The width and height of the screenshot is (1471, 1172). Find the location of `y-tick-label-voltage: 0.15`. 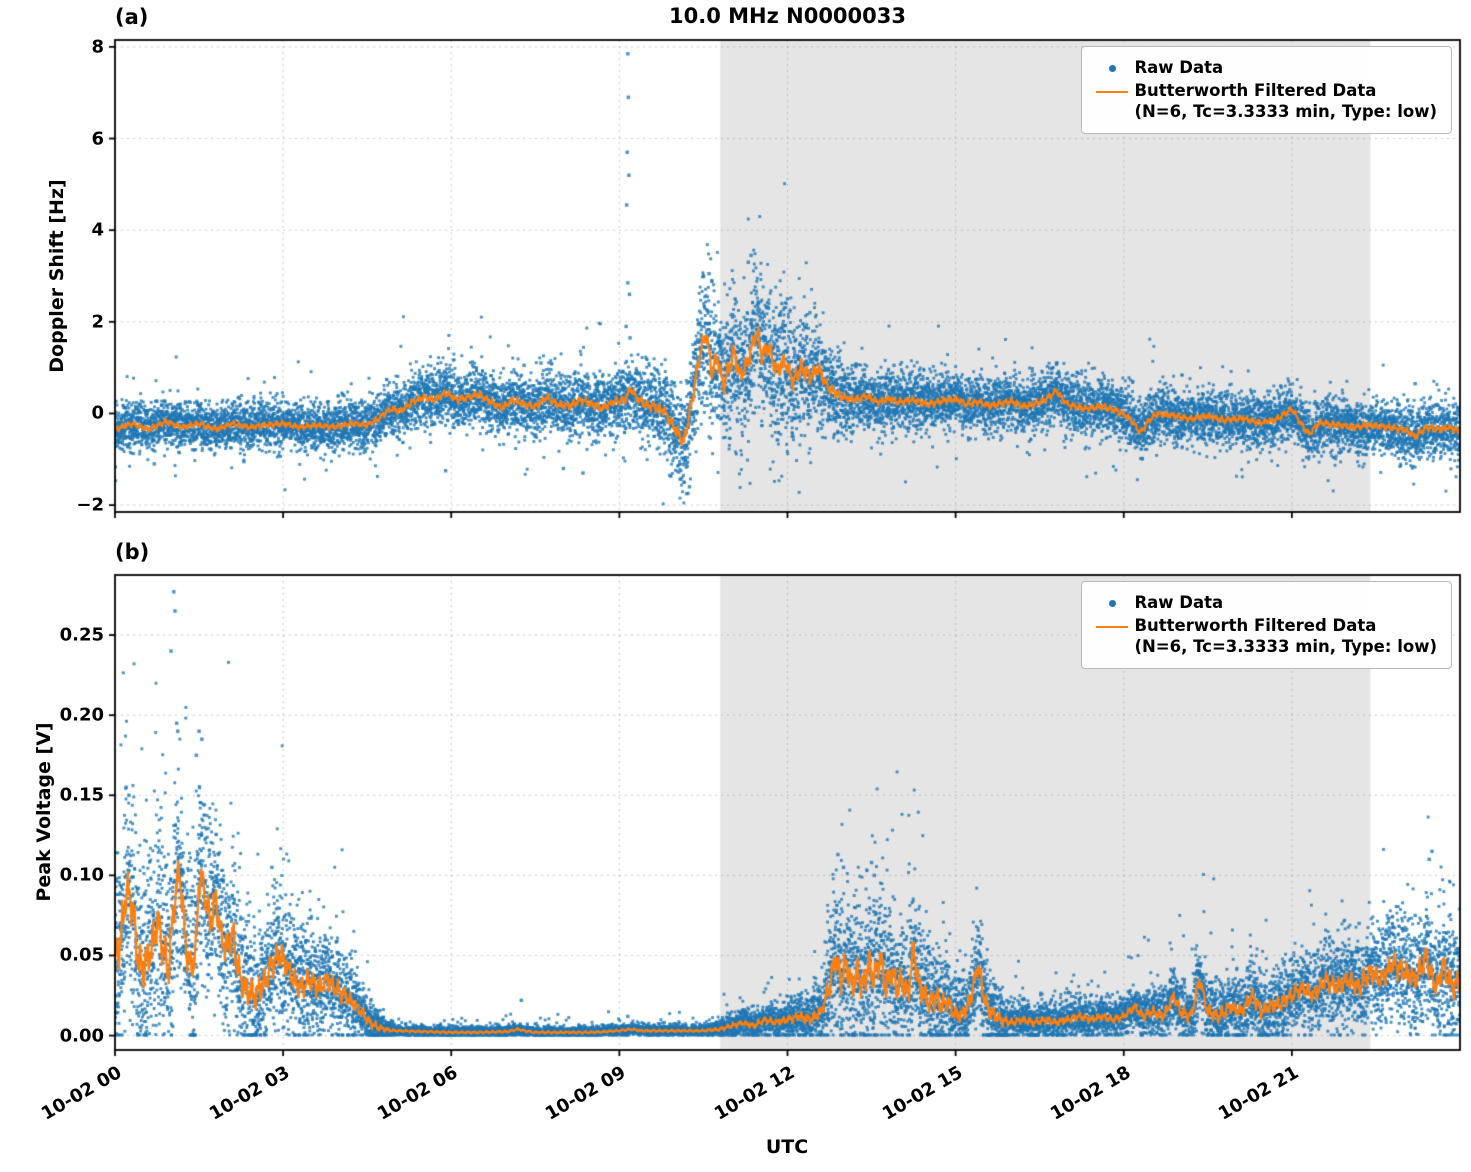

y-tick-label-voltage: 0.15 is located at coordinates (81, 795).